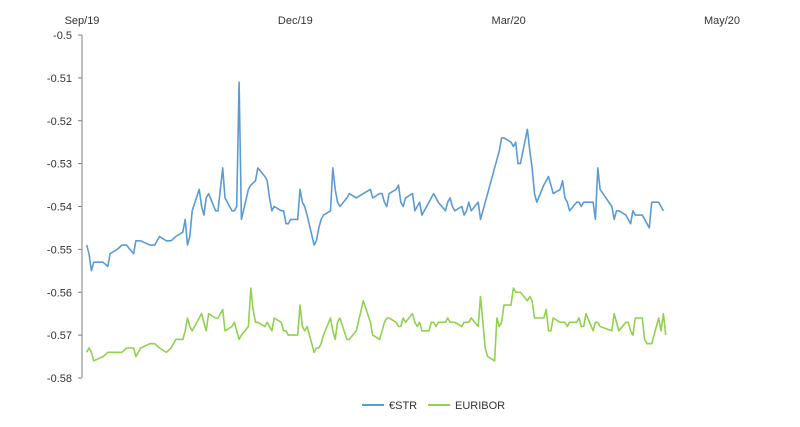 The image size is (800, 427). I want to click on y-tick-label: -0.51, so click(59, 79).